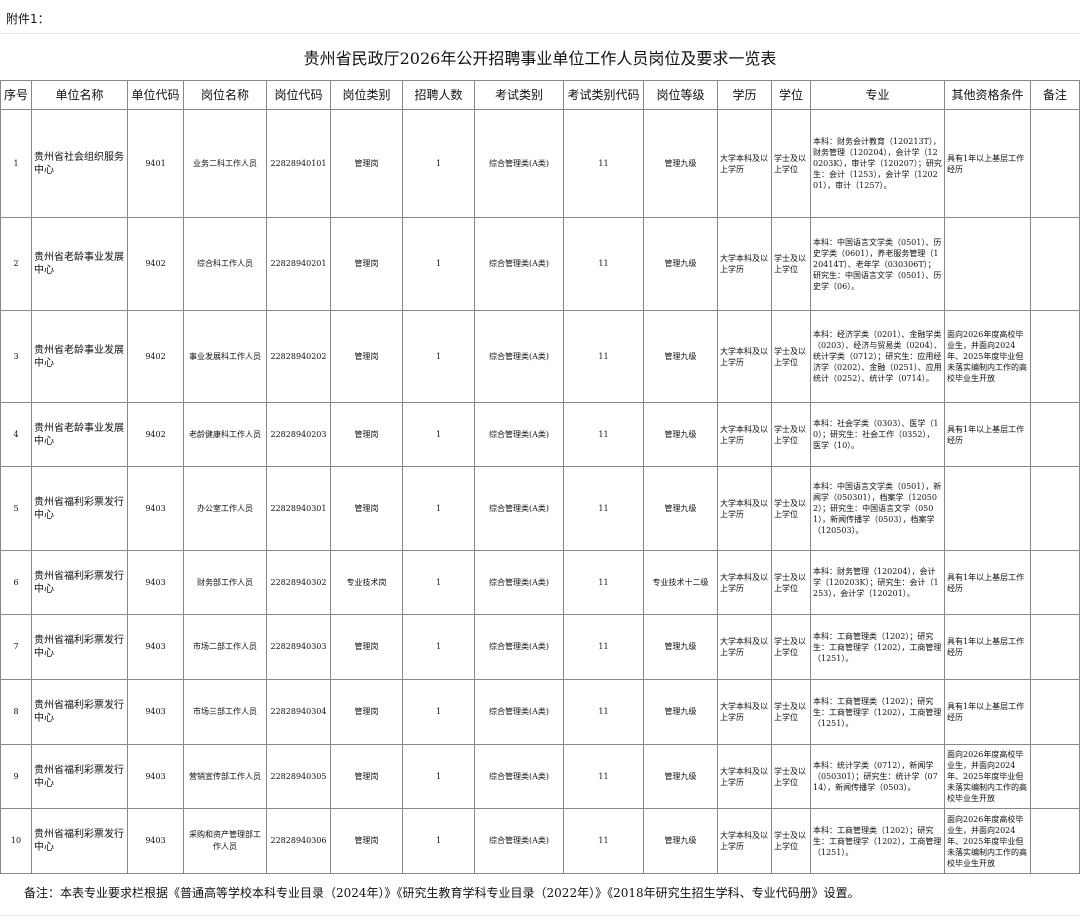 The width and height of the screenshot is (1080, 923). What do you see at coordinates (16, 776) in the screenshot?
I see `cell-seq: 9` at bounding box center [16, 776].